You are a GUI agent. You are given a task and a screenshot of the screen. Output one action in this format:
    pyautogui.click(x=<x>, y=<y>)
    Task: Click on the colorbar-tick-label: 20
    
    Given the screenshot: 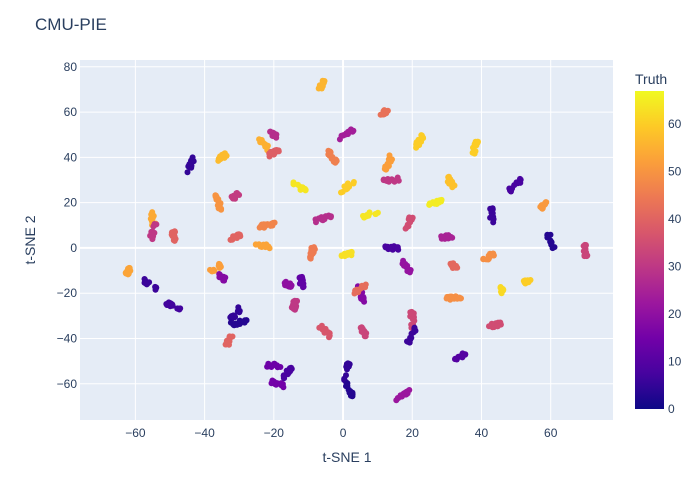 What is the action you would take?
    pyautogui.click(x=675, y=314)
    